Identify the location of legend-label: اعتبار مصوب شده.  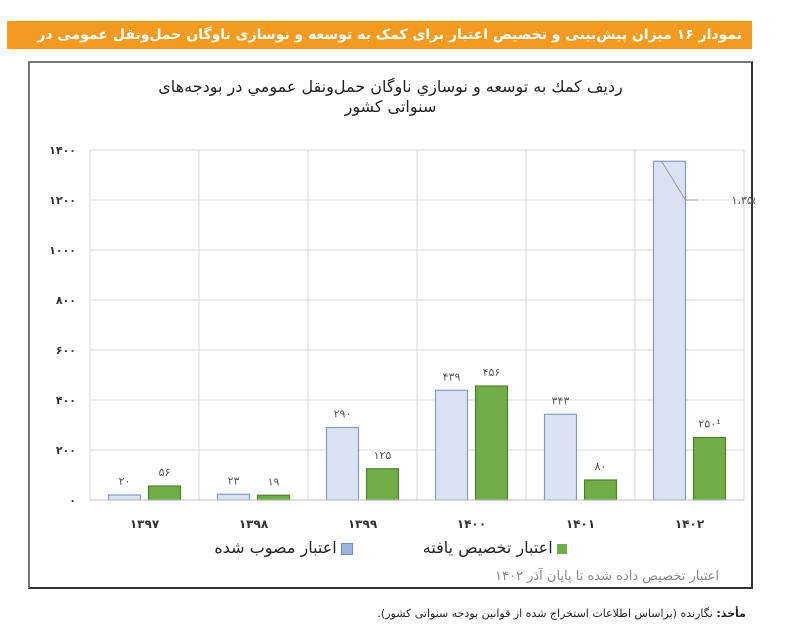
(275, 547).